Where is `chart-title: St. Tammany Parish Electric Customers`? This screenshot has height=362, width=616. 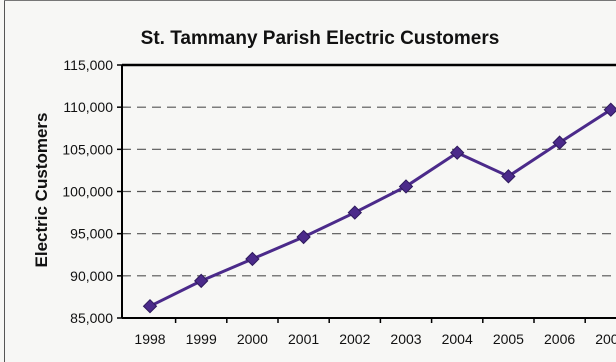 chart-title: St. Tammany Parish Electric Customers is located at coordinates (320, 38).